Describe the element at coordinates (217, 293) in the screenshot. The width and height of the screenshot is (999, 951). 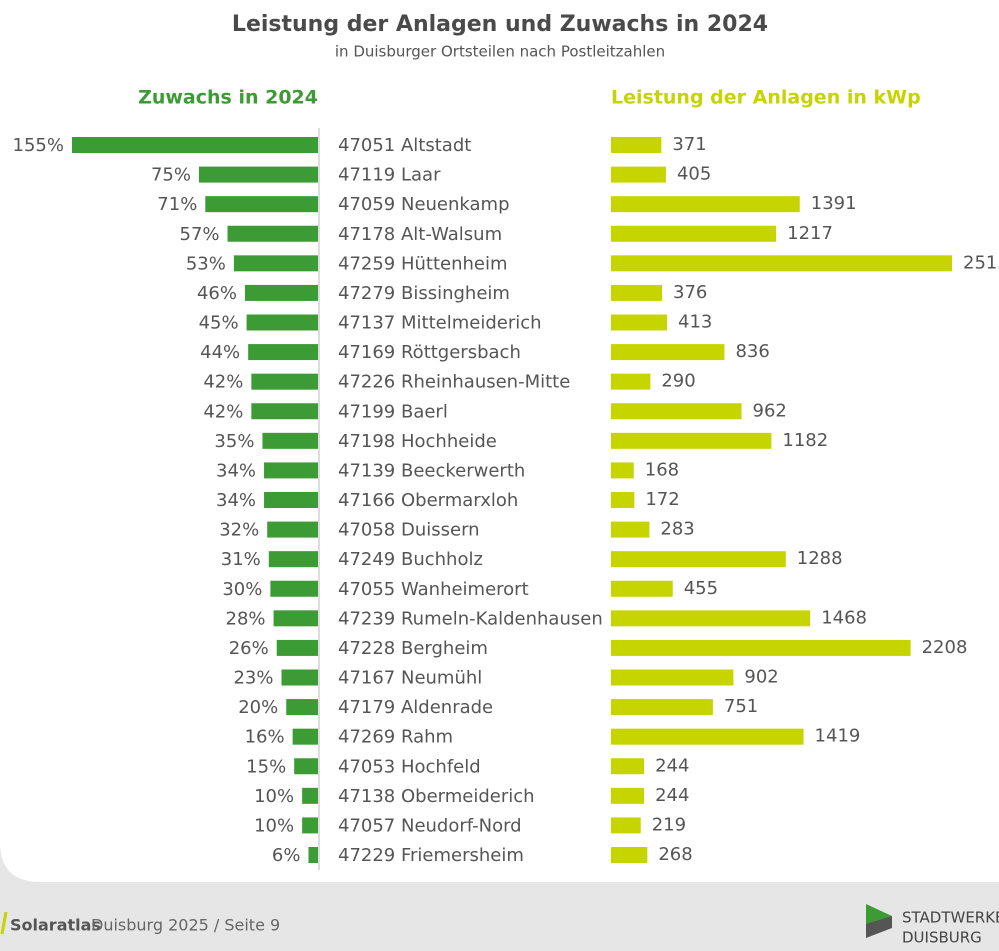
I see `value-label: 46%` at that location.